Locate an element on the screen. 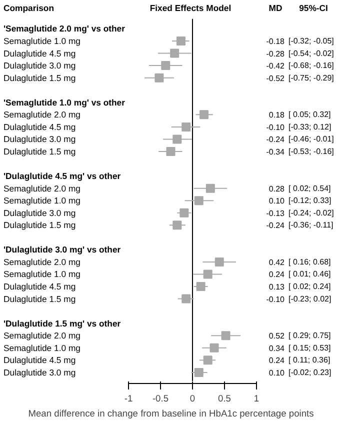 The image size is (341, 423). y-tick-label: 'Dulaglutide 4.5 mg' vs other is located at coordinates (63, 176).